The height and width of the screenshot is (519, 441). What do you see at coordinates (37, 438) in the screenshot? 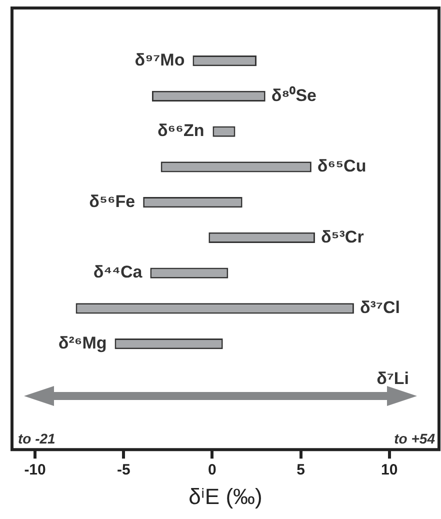
I see `text: to -21` at bounding box center [37, 438].